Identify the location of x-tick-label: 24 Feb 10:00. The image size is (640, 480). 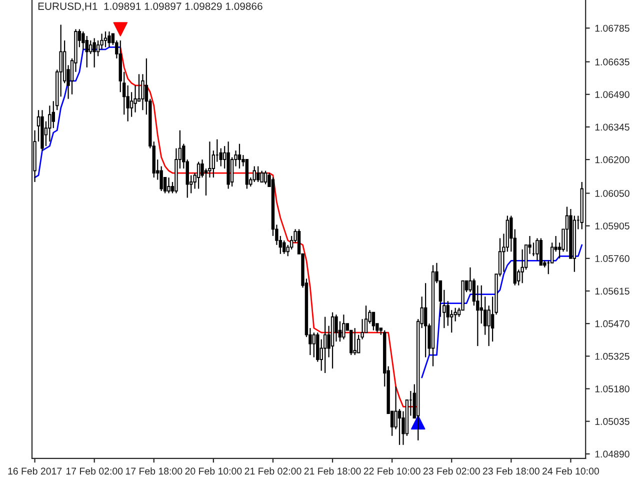
(570, 471).